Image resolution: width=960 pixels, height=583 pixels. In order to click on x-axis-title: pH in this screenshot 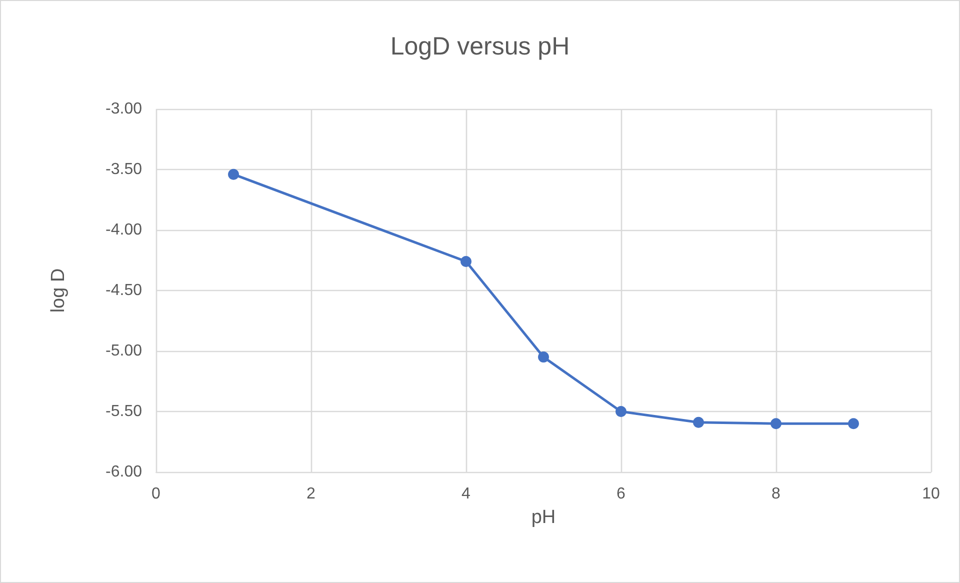, I will do `click(543, 517)`.